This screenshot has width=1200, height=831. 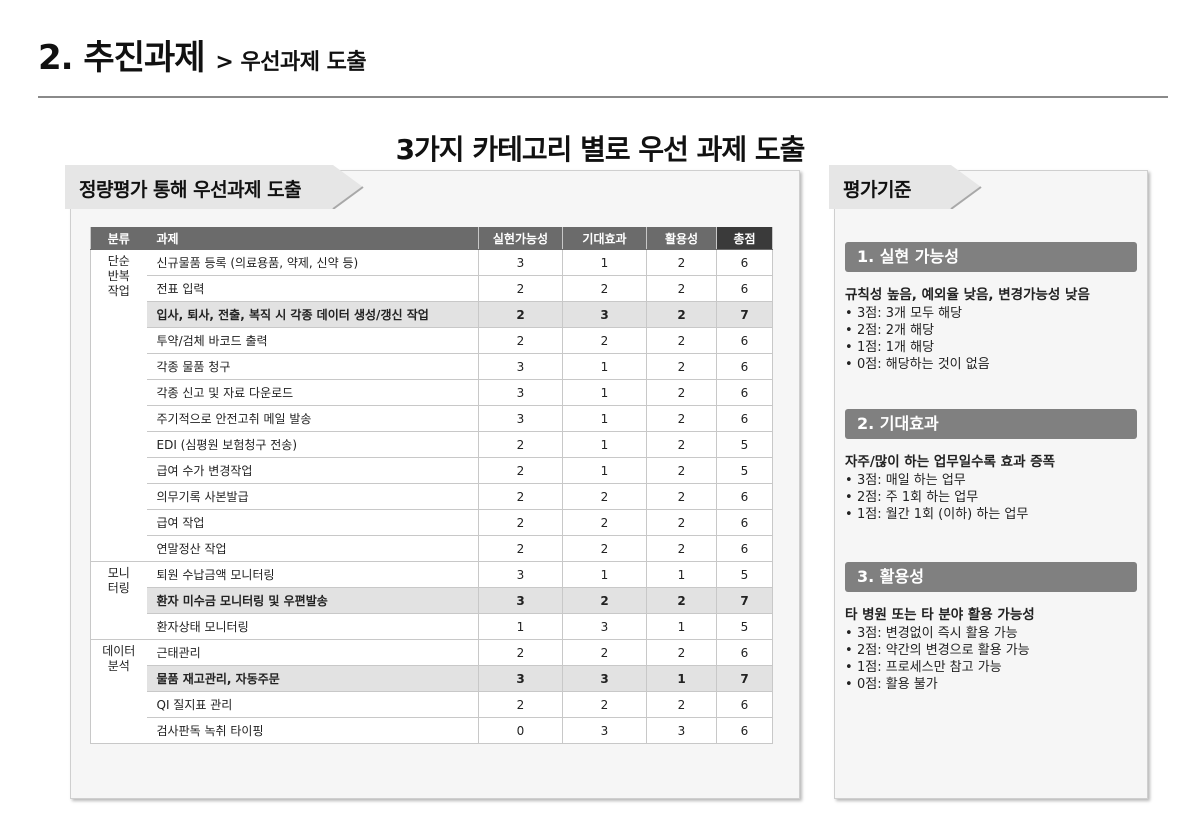 What do you see at coordinates (432, 678) in the screenshot?
I see `table-row: 물품 재고관리, 자동주문 3 3 1 7` at bounding box center [432, 678].